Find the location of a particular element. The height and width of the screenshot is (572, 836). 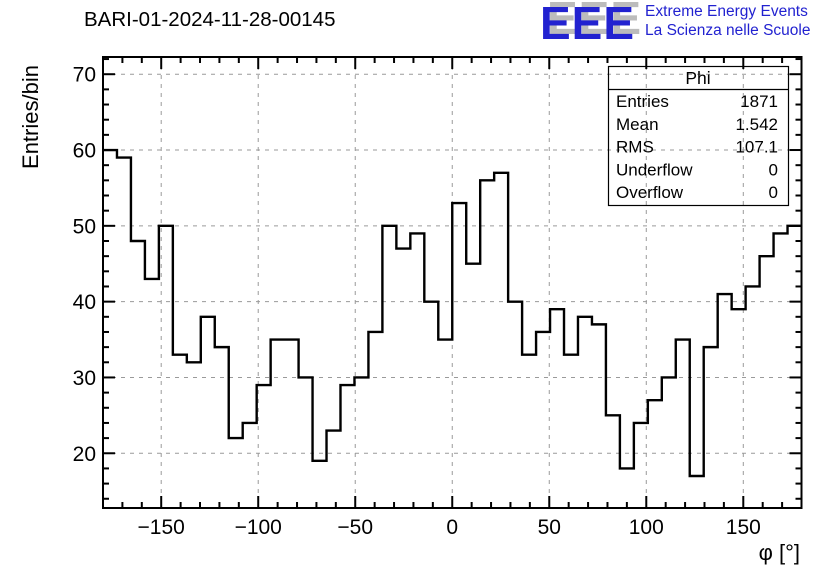

x-tick-label: 150 is located at coordinates (743, 527).